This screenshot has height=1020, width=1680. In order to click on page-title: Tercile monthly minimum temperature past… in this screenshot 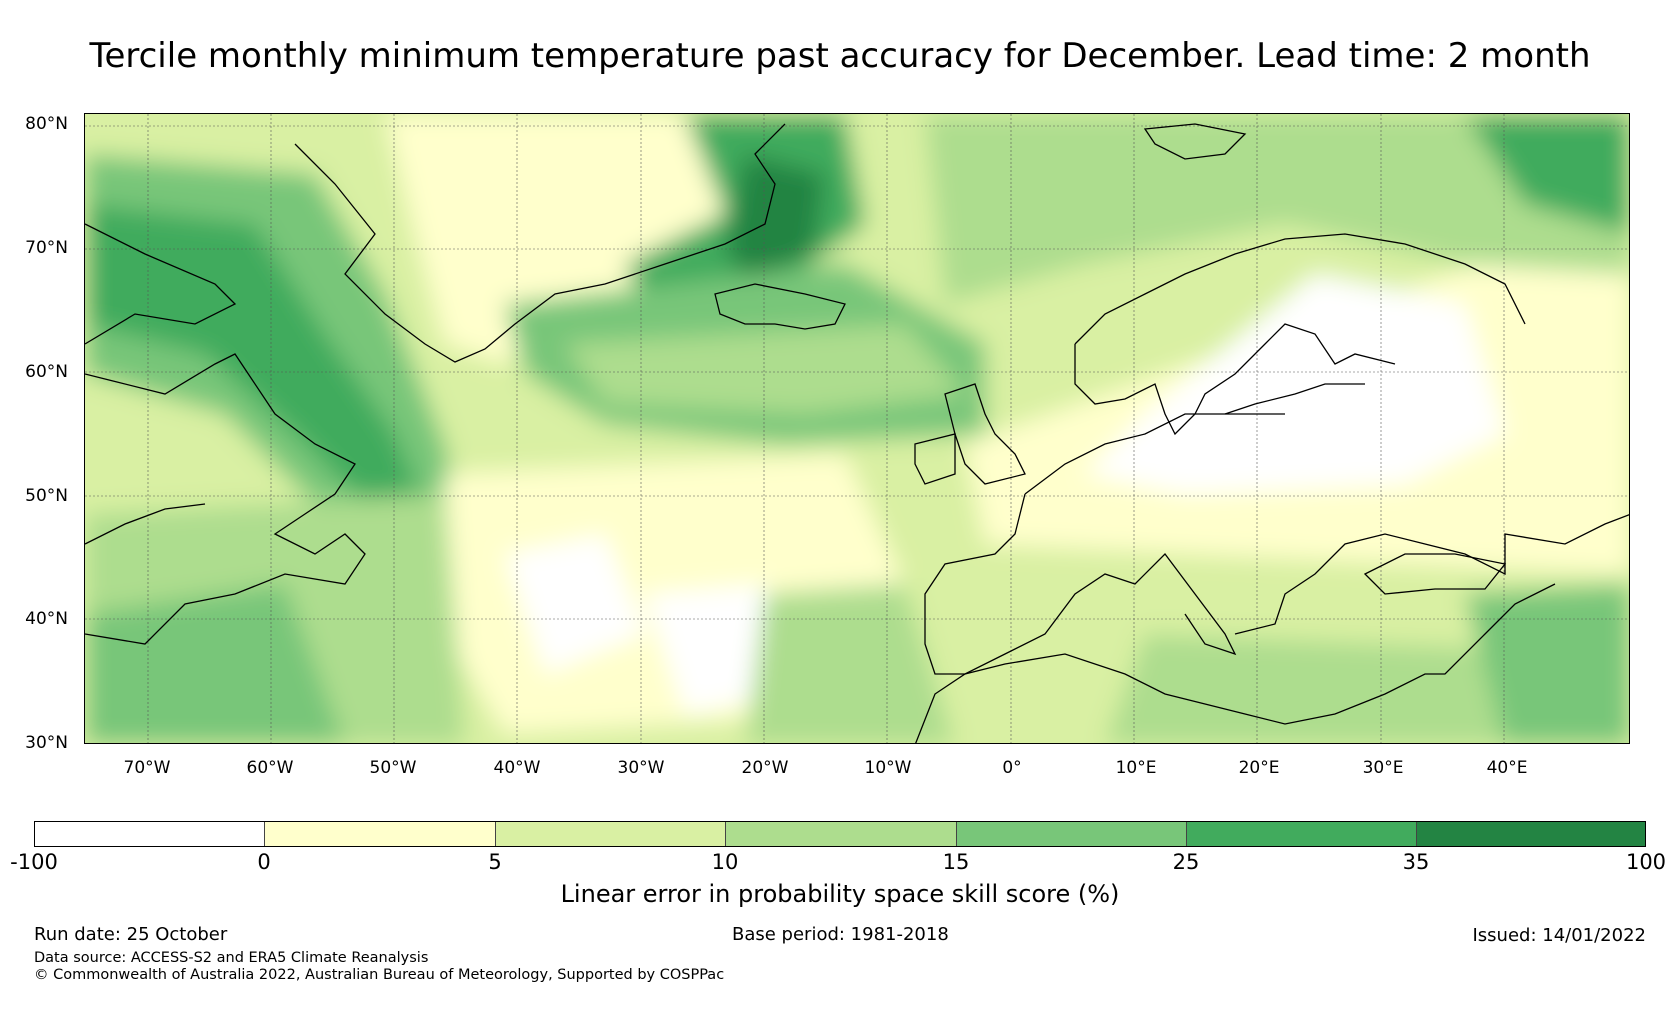, I will do `click(840, 56)`.